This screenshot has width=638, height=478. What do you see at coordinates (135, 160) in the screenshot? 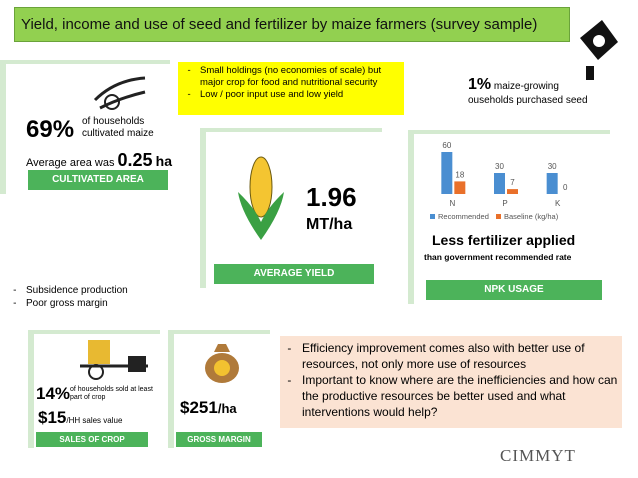
I see `area-value: 0.25` at bounding box center [135, 160].